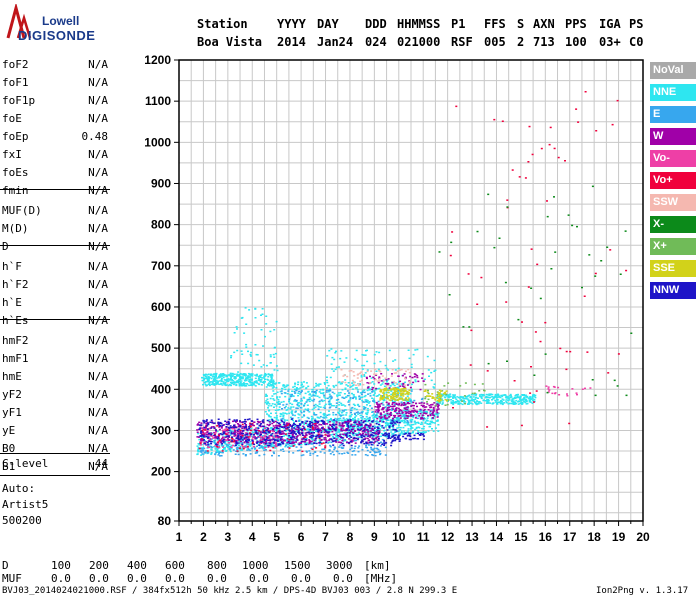 The height and width of the screenshot is (600, 700). What do you see at coordinates (291, 24) in the screenshot?
I see `header-label-1: YYYY` at bounding box center [291, 24].